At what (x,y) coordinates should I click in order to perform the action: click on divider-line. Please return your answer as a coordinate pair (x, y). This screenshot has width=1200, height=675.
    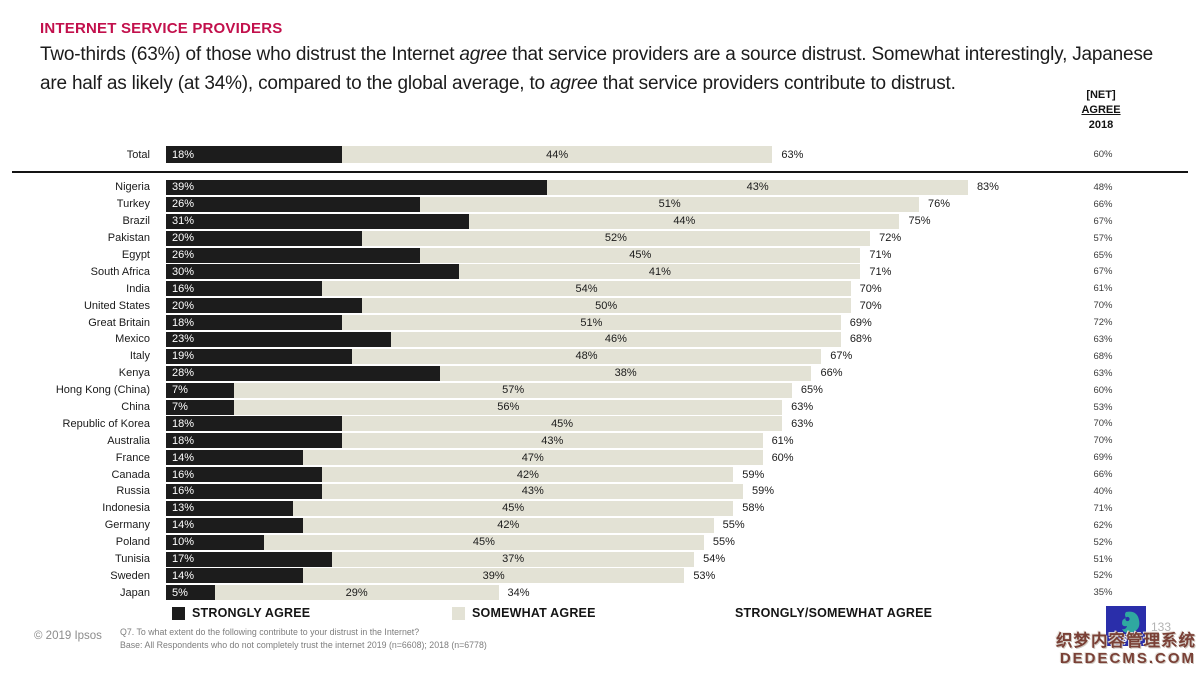
    Looking at the image, I should click on (600, 172).